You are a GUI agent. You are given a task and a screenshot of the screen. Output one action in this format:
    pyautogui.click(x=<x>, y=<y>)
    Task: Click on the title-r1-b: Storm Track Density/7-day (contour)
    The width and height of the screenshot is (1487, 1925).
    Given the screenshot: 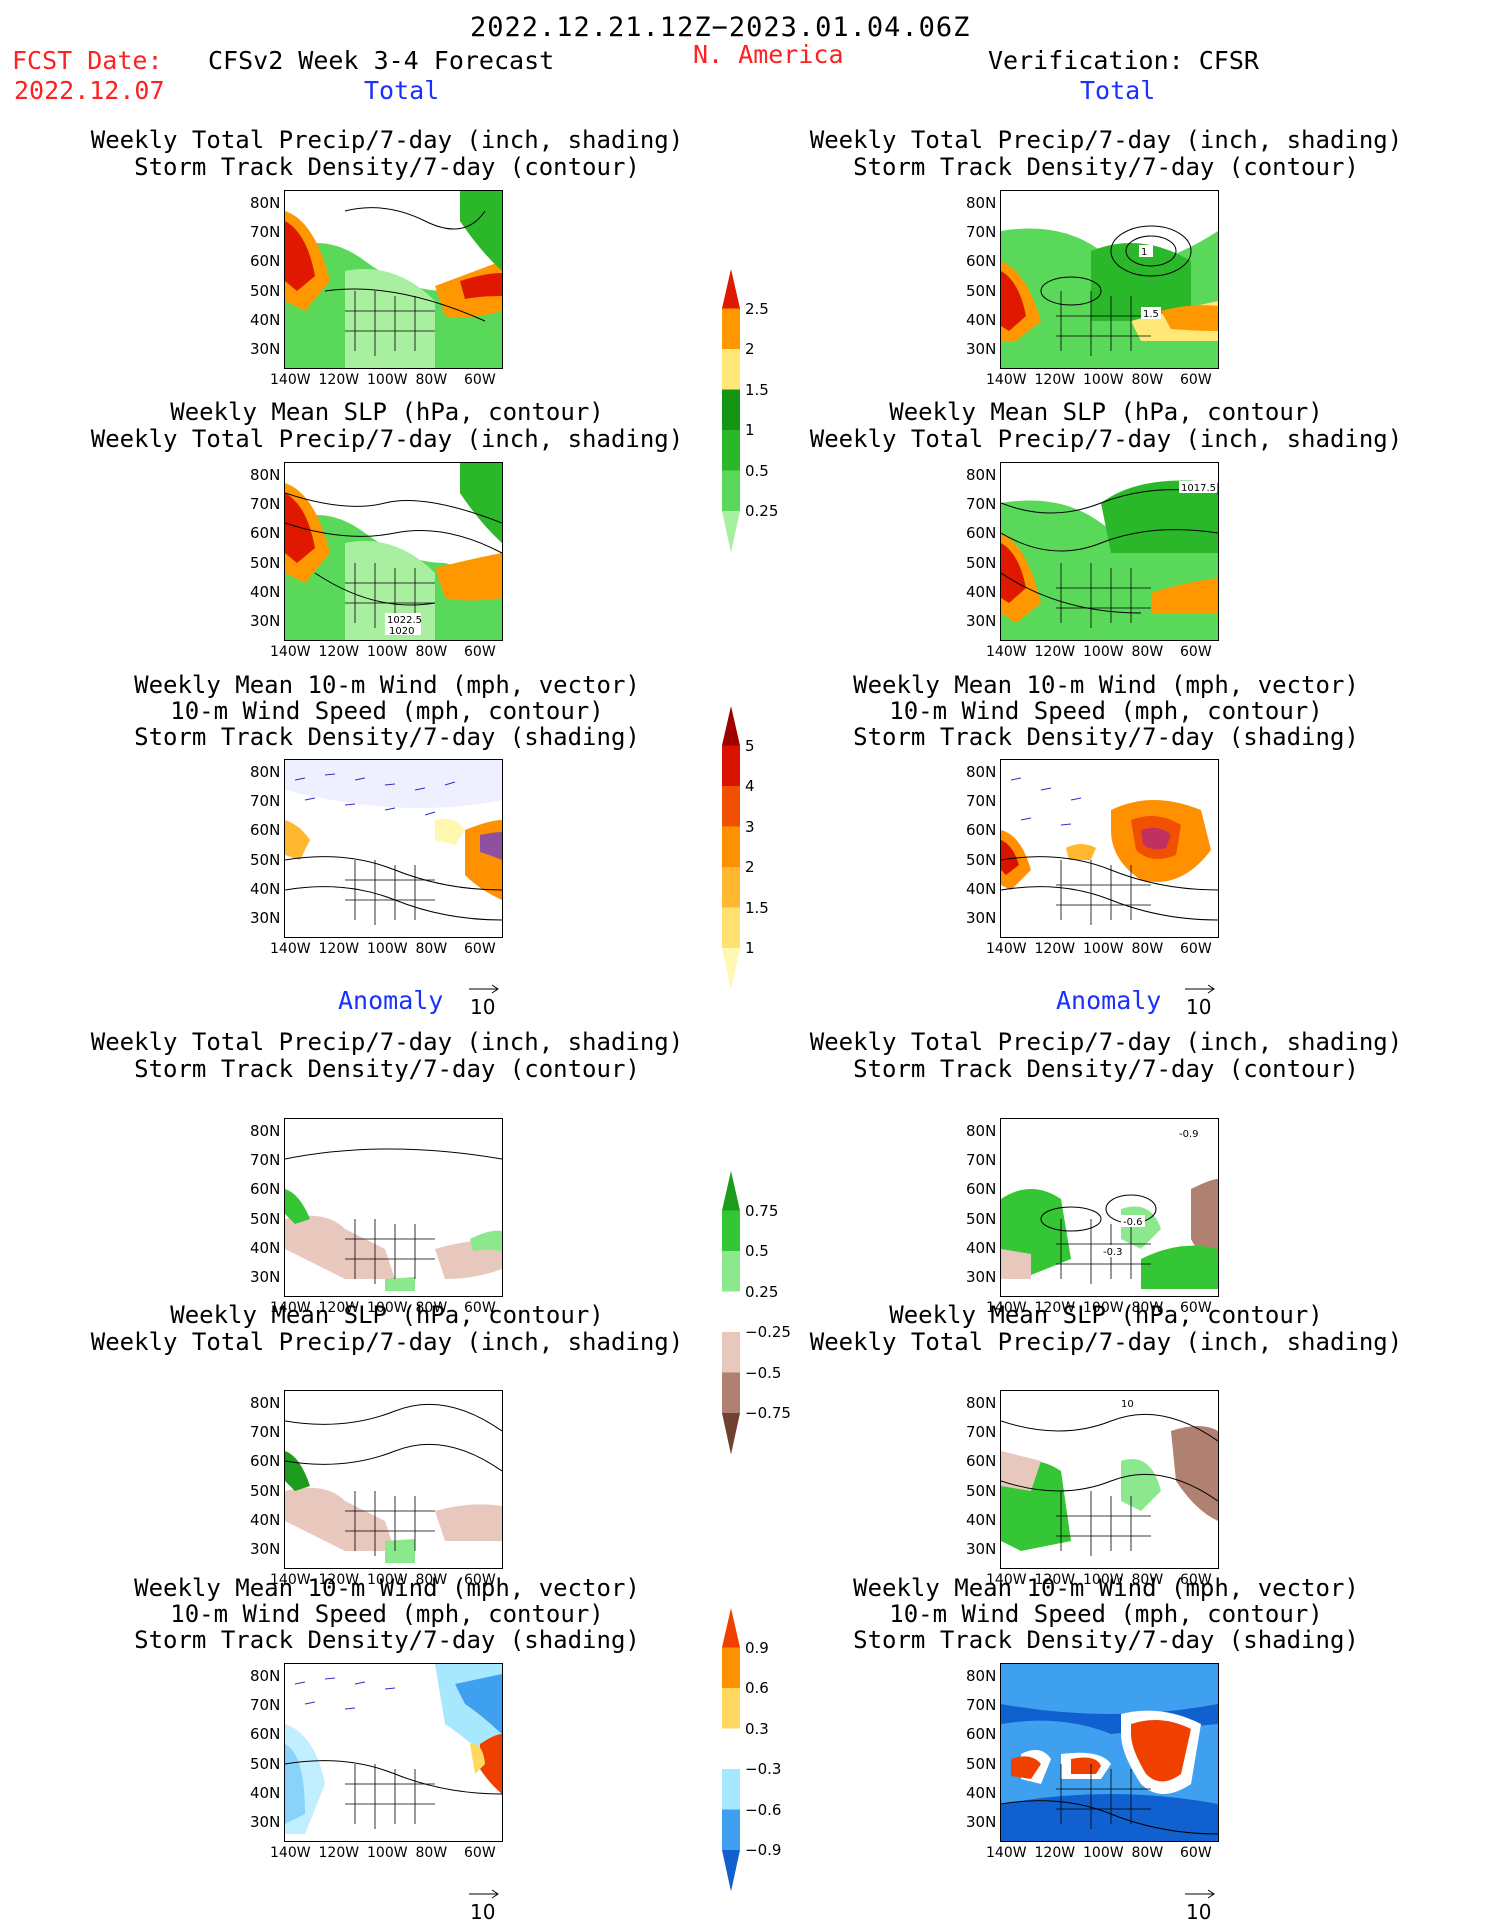 What is the action you would take?
    pyautogui.click(x=1106, y=167)
    